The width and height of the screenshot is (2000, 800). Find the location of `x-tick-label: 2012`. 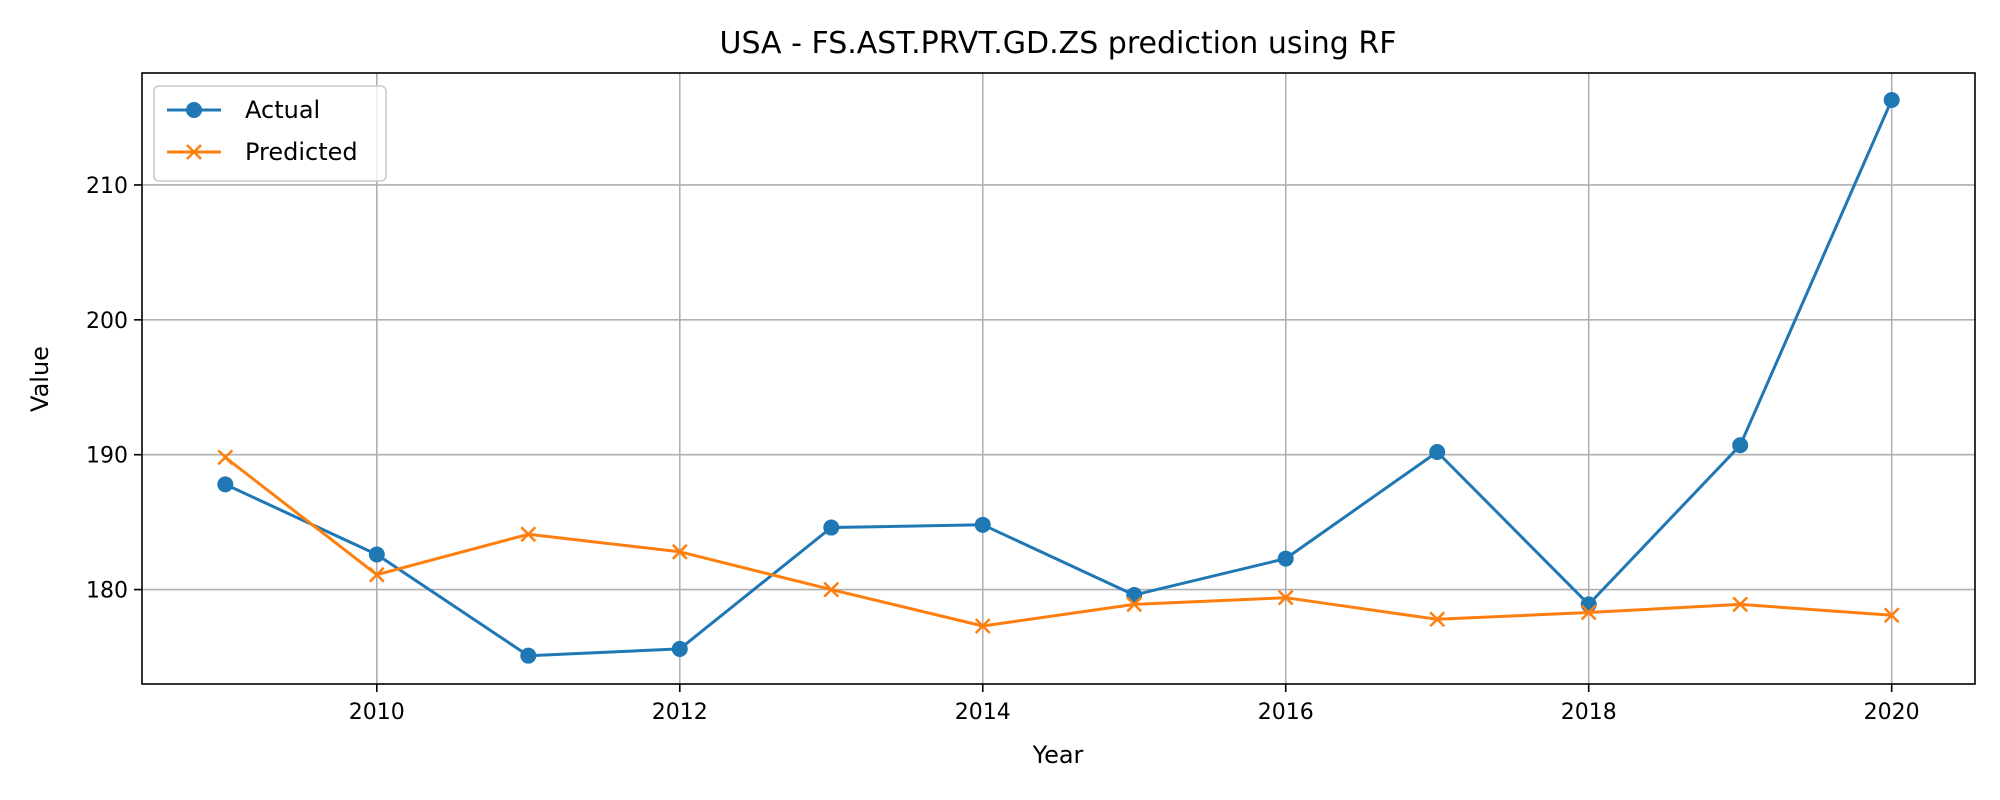

x-tick-label: 2012 is located at coordinates (680, 712).